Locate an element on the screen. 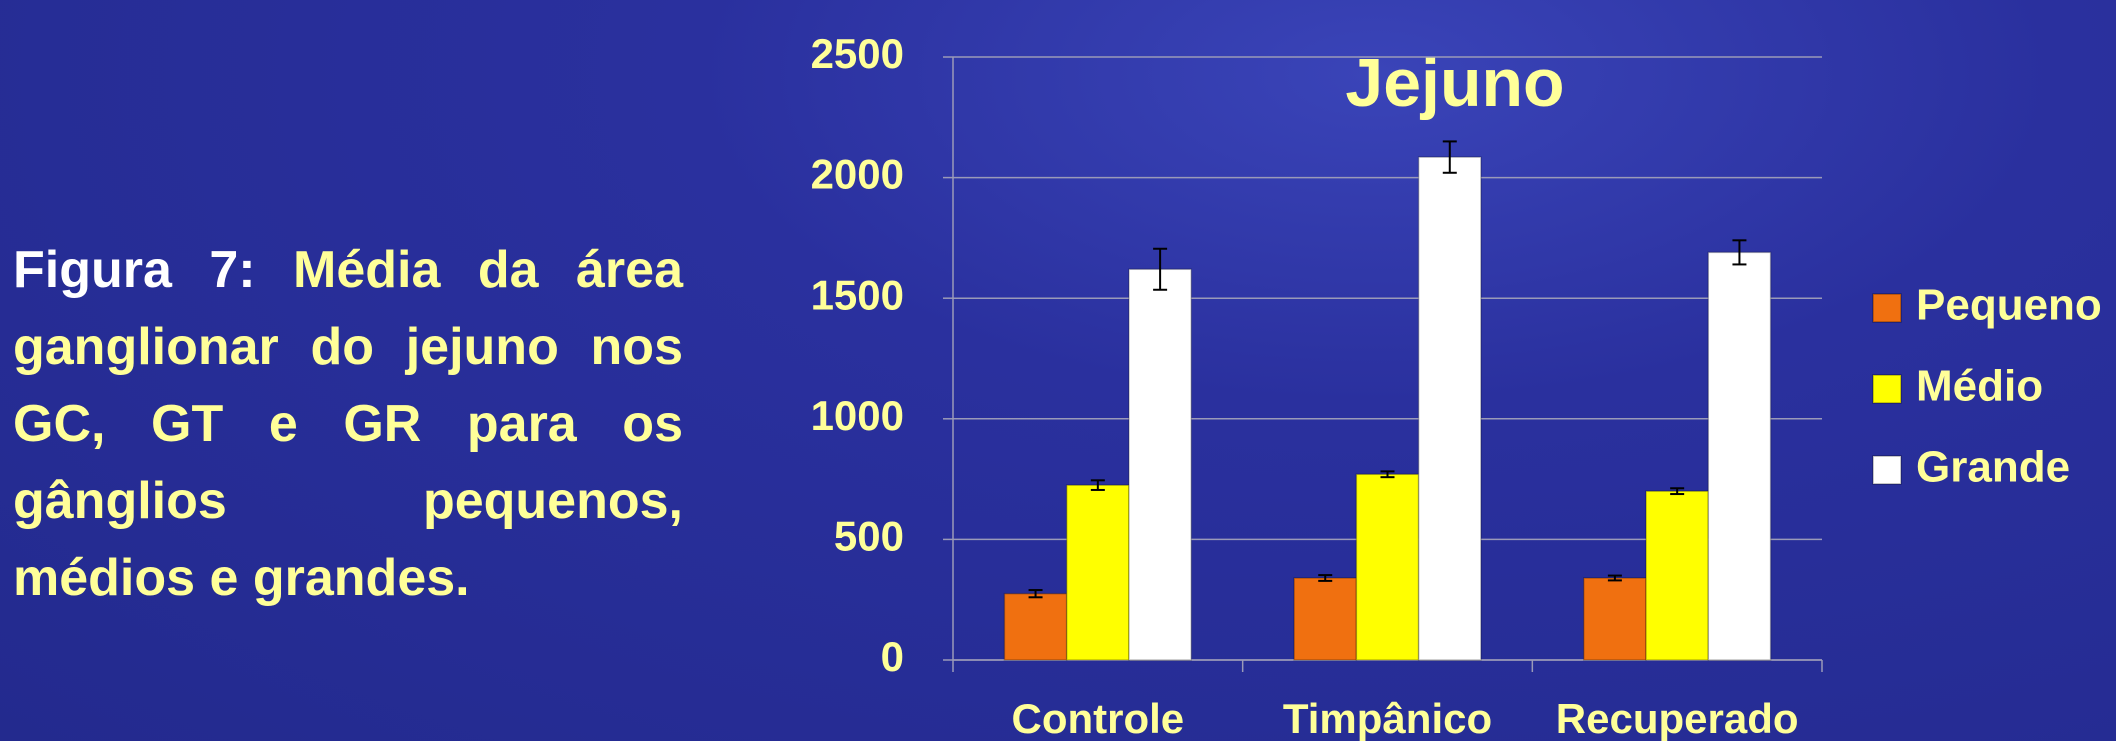 Image resolution: width=2116 pixels, height=741 pixels. y-tick-label: 1500 is located at coordinates (857, 294).